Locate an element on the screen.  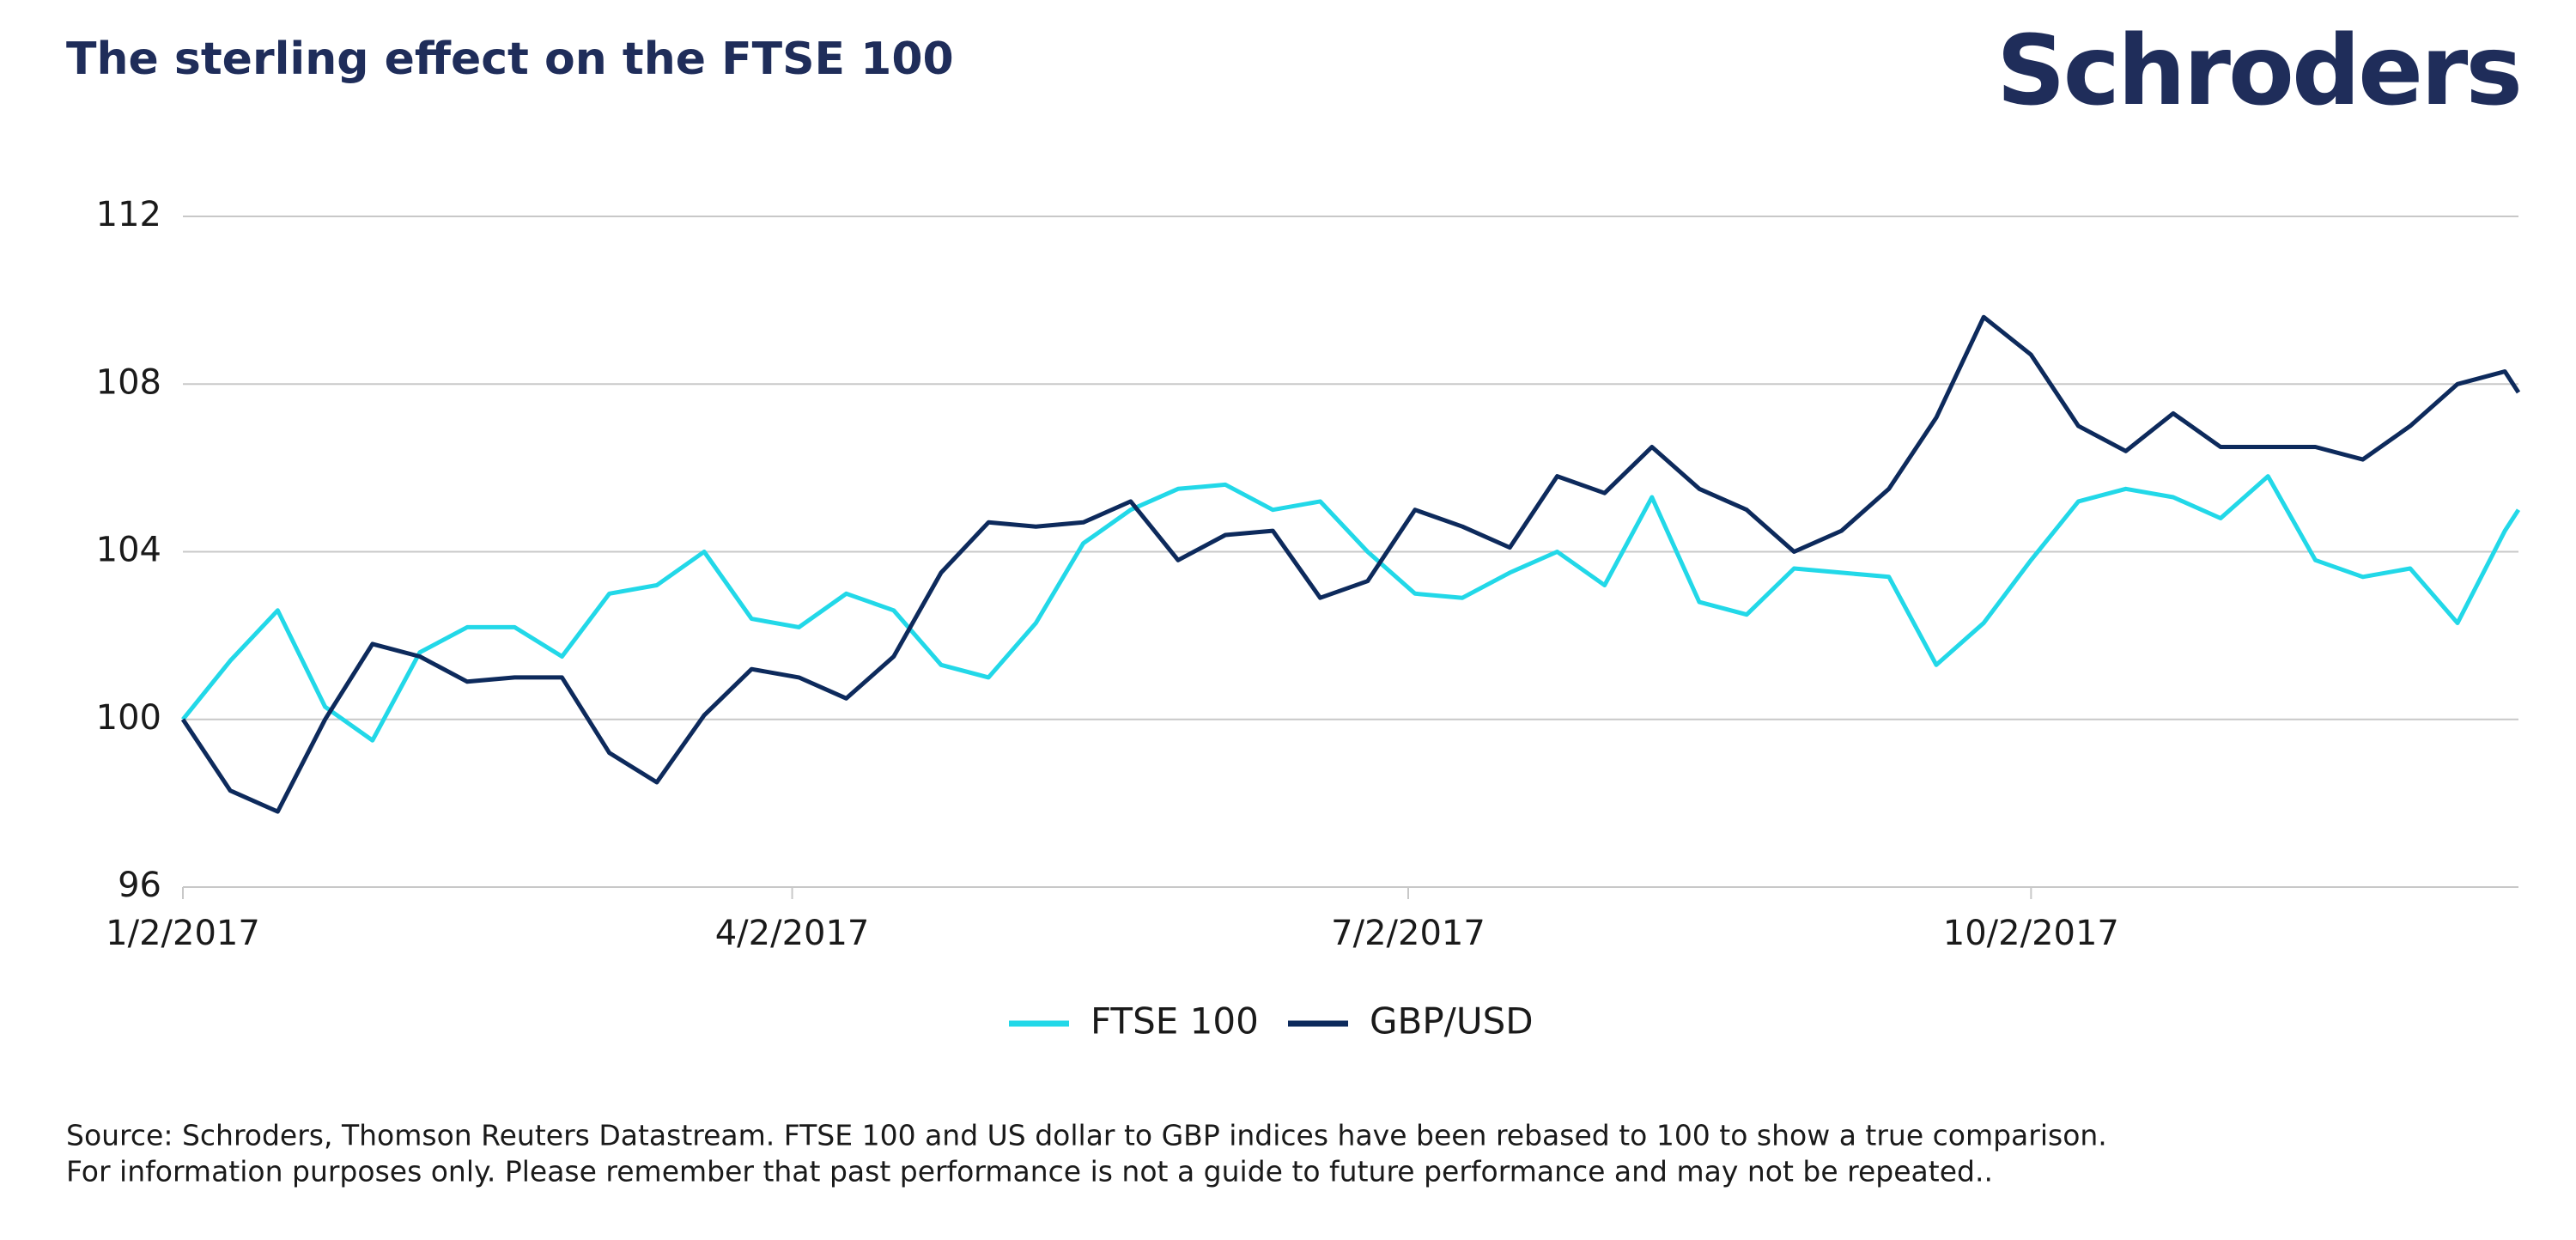
legend-label: FTSE 100 is located at coordinates (1175, 1021).